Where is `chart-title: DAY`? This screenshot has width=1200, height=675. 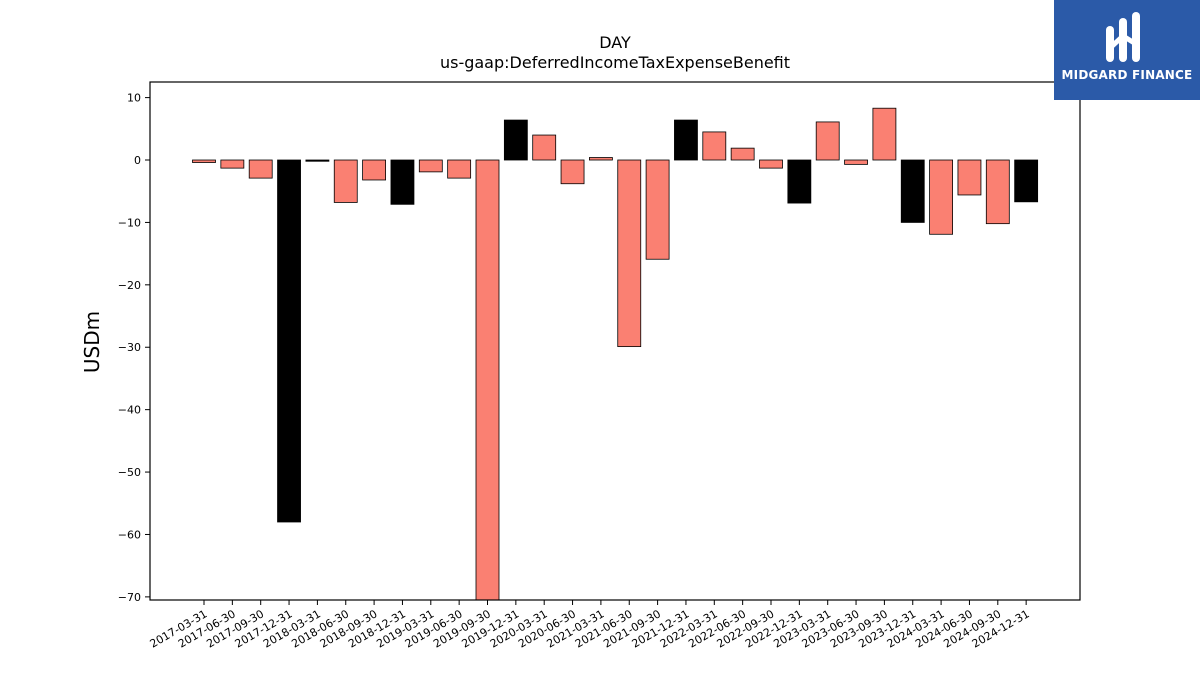 chart-title: DAY is located at coordinates (615, 42).